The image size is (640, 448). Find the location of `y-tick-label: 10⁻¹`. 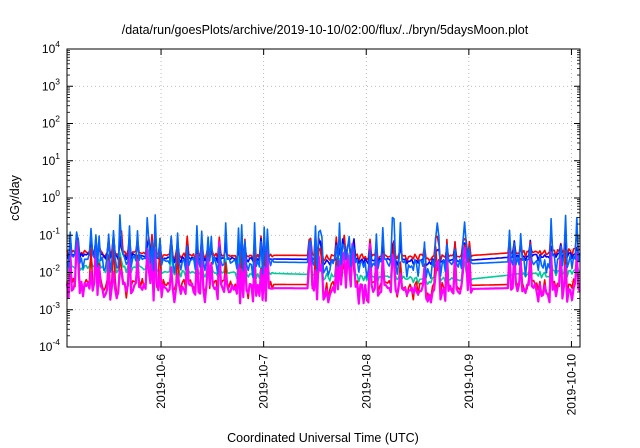

y-tick-label: 10⁻¹ is located at coordinates (49, 233).